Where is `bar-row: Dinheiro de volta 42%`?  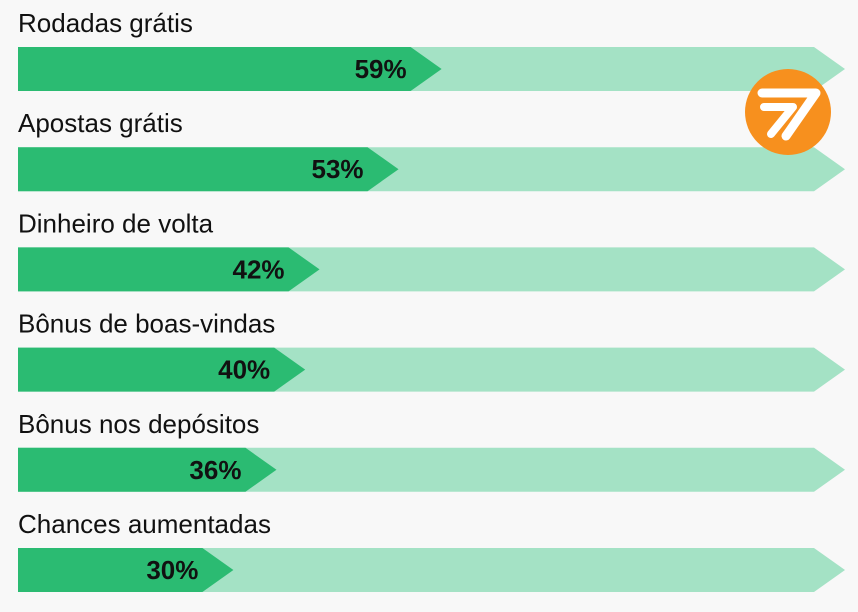 bar-row: Dinheiro de volta 42% is located at coordinates (431, 250).